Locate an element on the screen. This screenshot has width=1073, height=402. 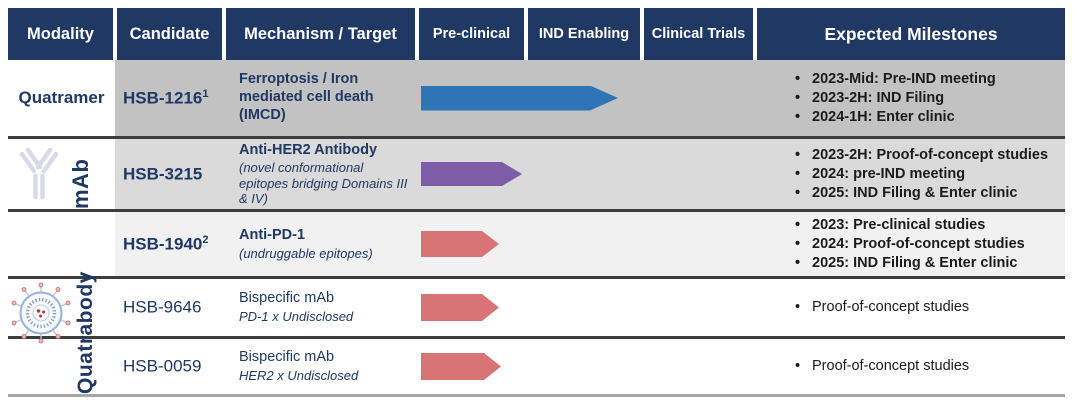
candidate-label: HSB-12161 is located at coordinates (166, 97).